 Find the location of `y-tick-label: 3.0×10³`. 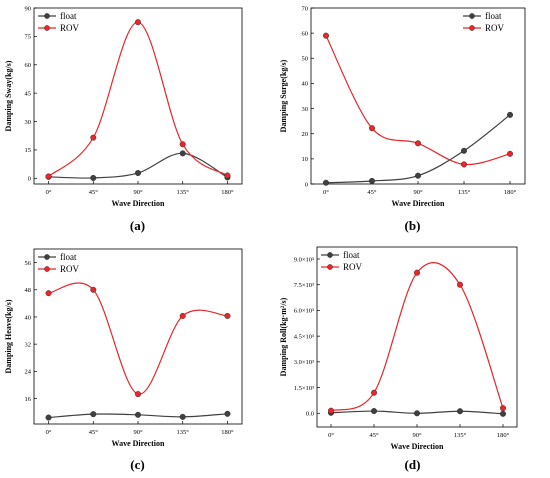

y-tick-label: 3.0×10³ is located at coordinates (304, 362).